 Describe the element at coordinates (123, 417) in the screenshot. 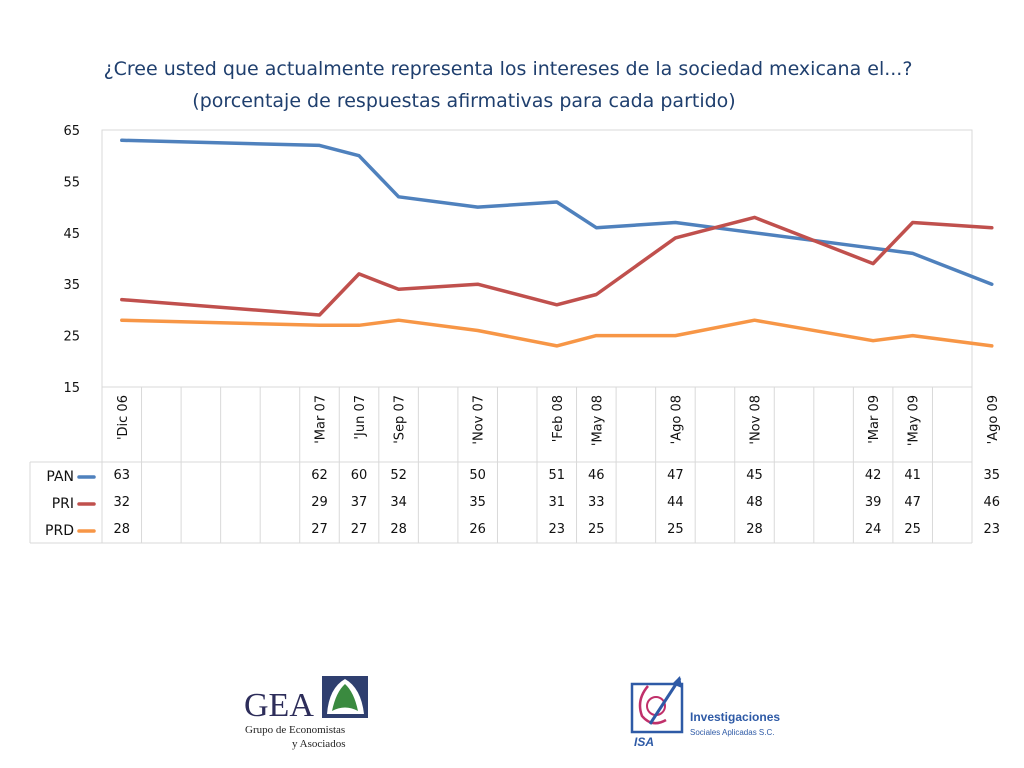

I see `x-tick-label: 'Dic 06` at that location.